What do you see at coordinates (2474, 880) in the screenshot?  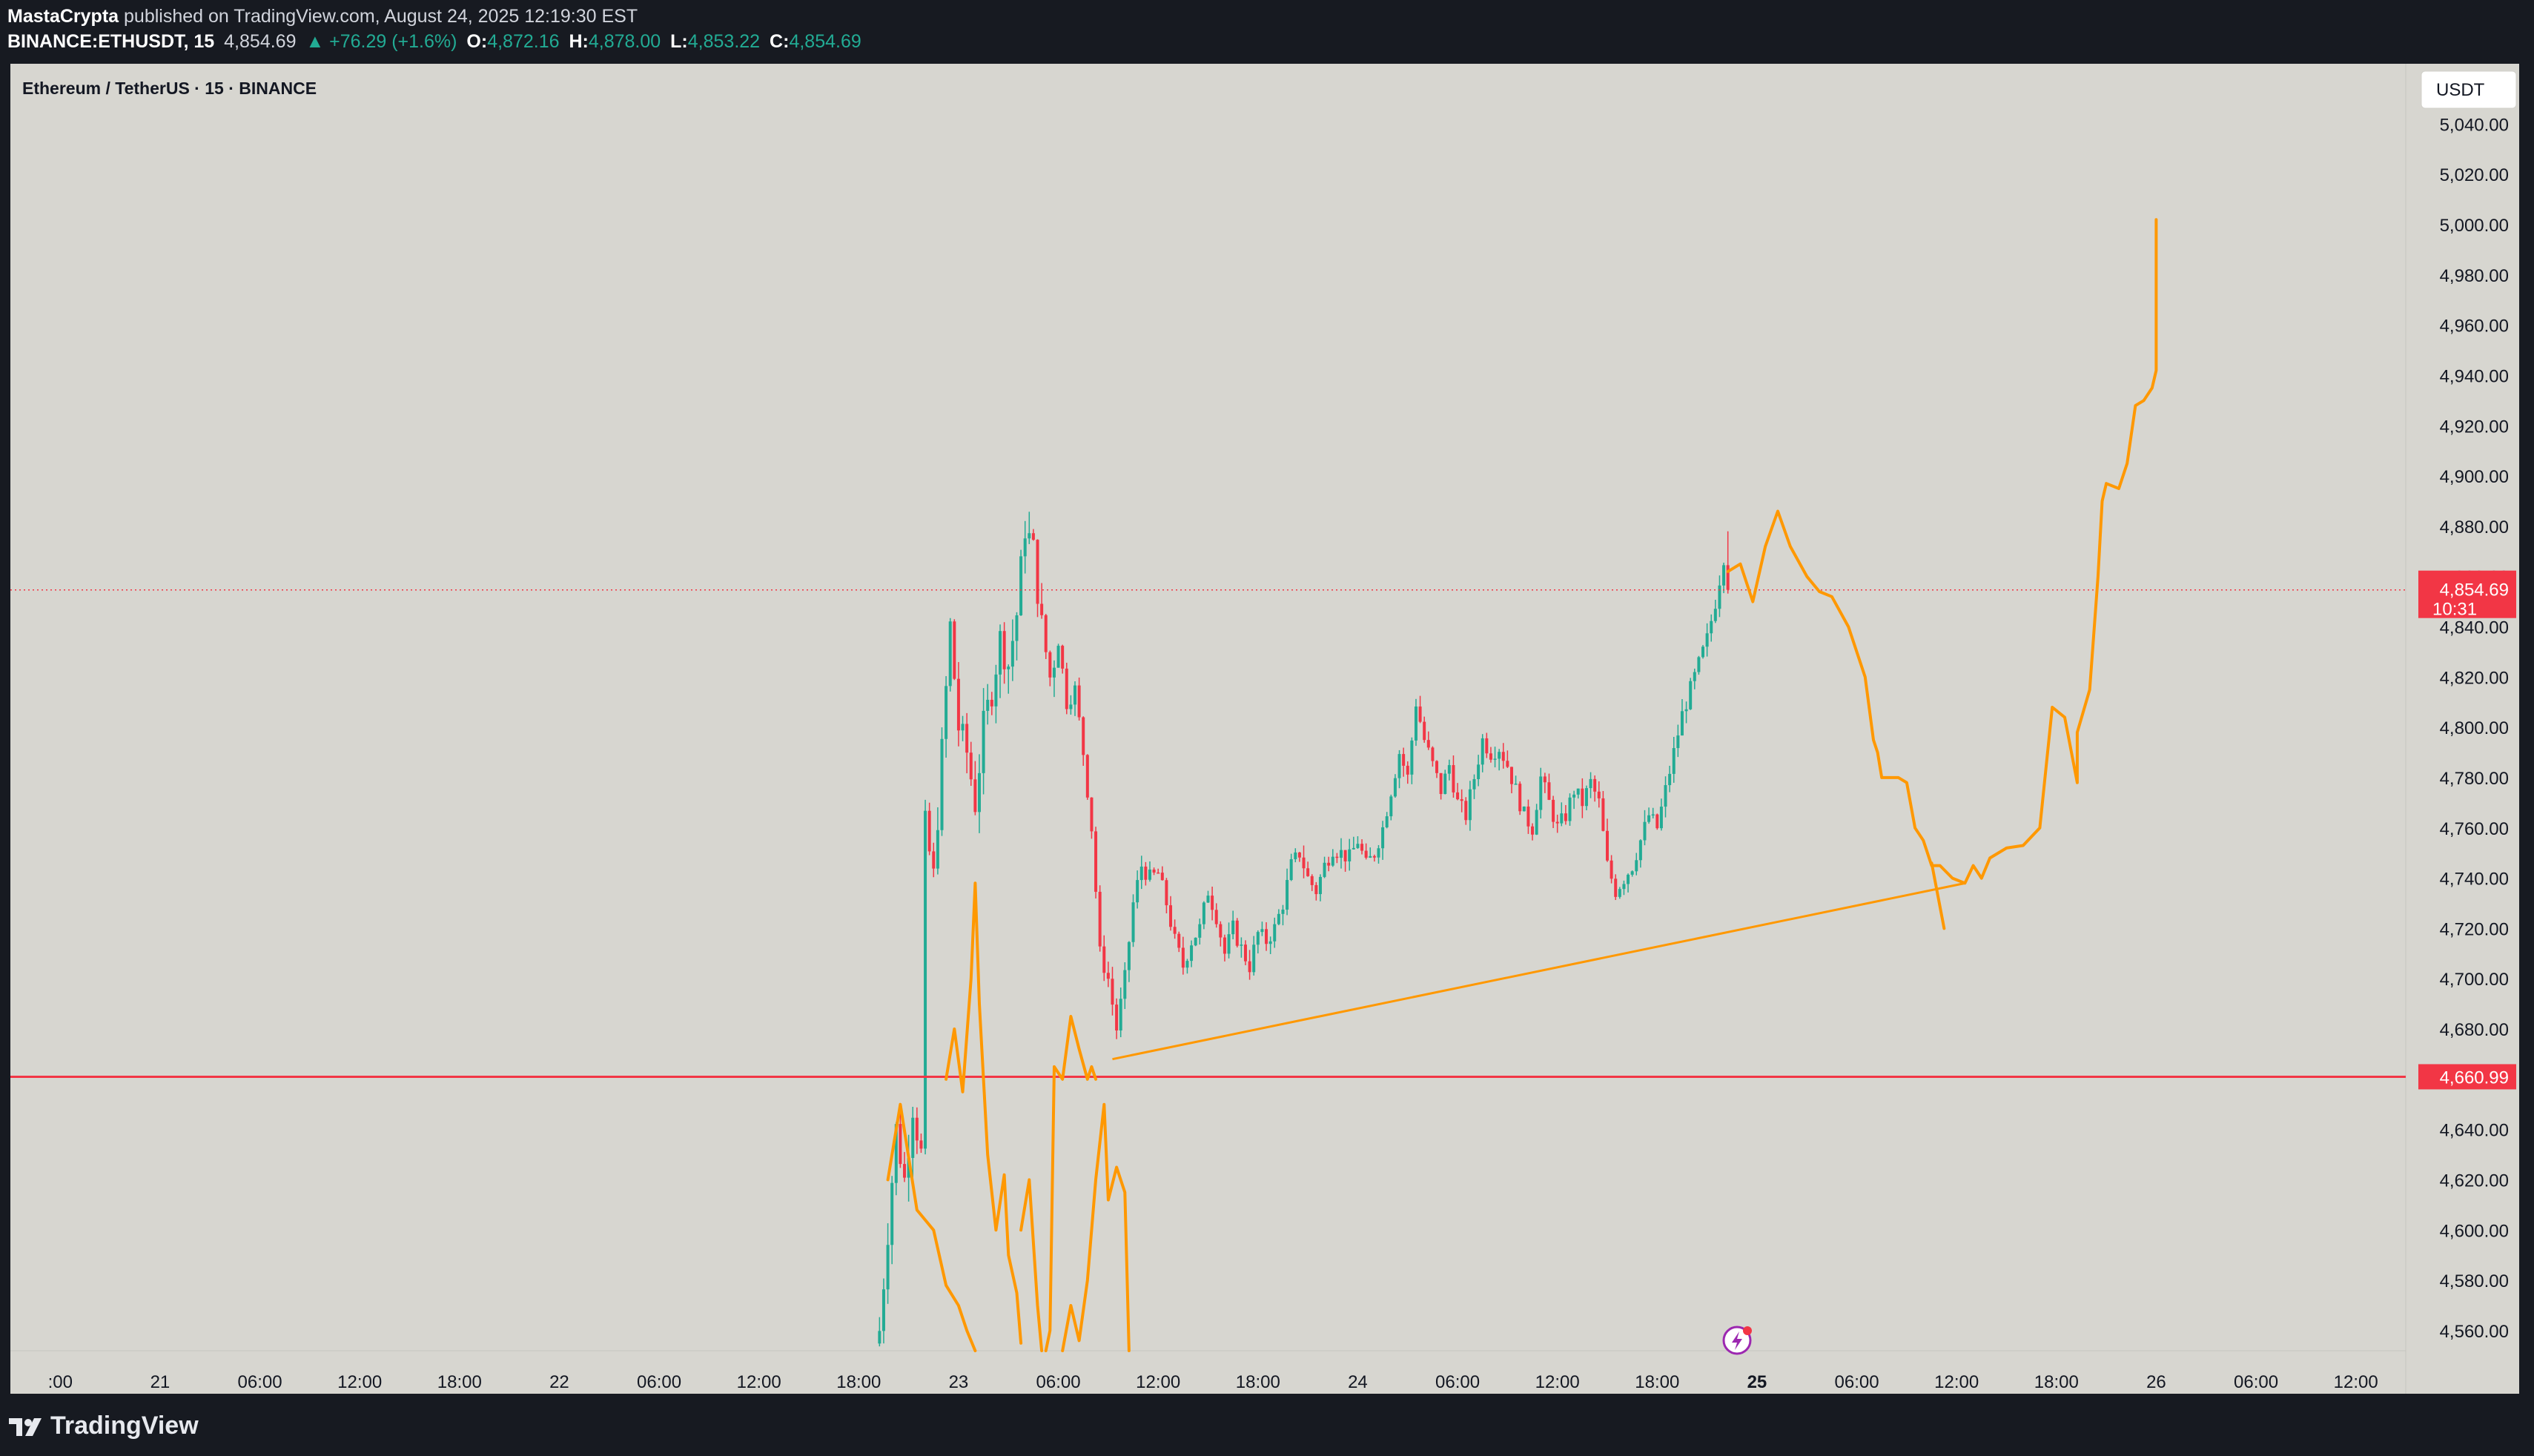 I see `price-tick-label: 4,740.00` at bounding box center [2474, 880].